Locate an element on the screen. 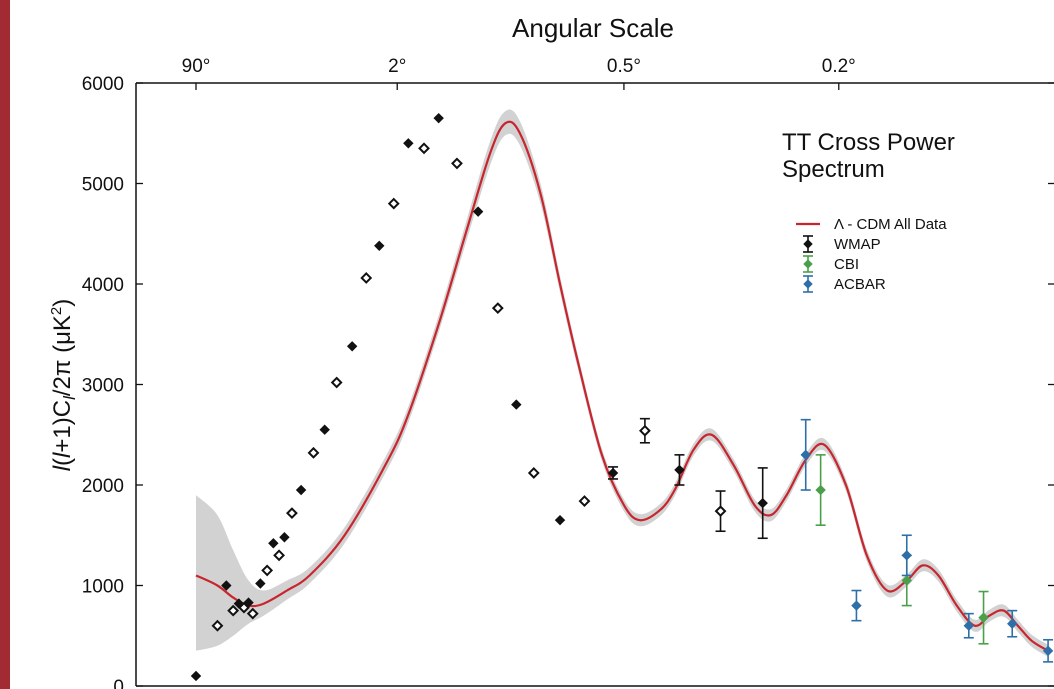 Image resolution: width=1054 pixels, height=689 pixels. y-tick-label: 5000 is located at coordinates (103, 185).